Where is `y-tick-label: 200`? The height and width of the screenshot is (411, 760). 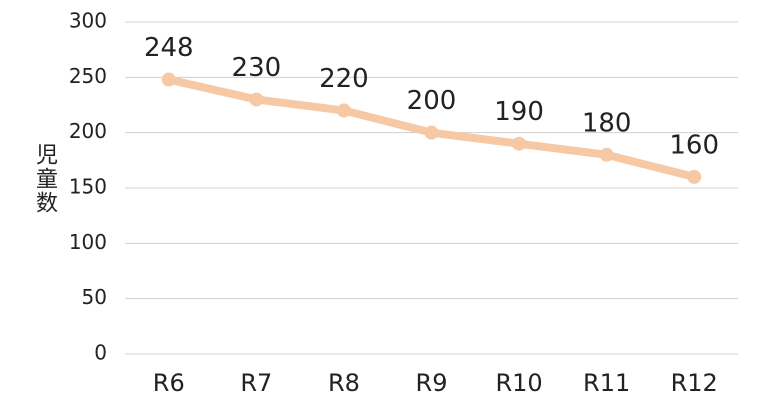
y-tick-label: 200 is located at coordinates (88, 131).